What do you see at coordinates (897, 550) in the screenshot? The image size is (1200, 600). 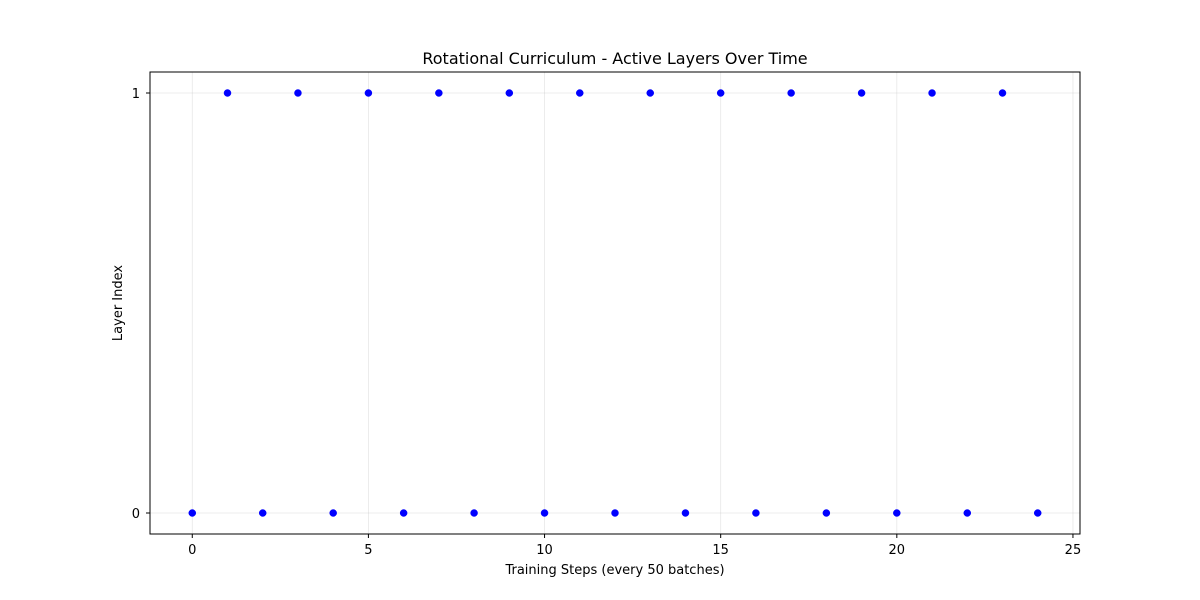 I see `x-tick-label: 20` at bounding box center [897, 550].